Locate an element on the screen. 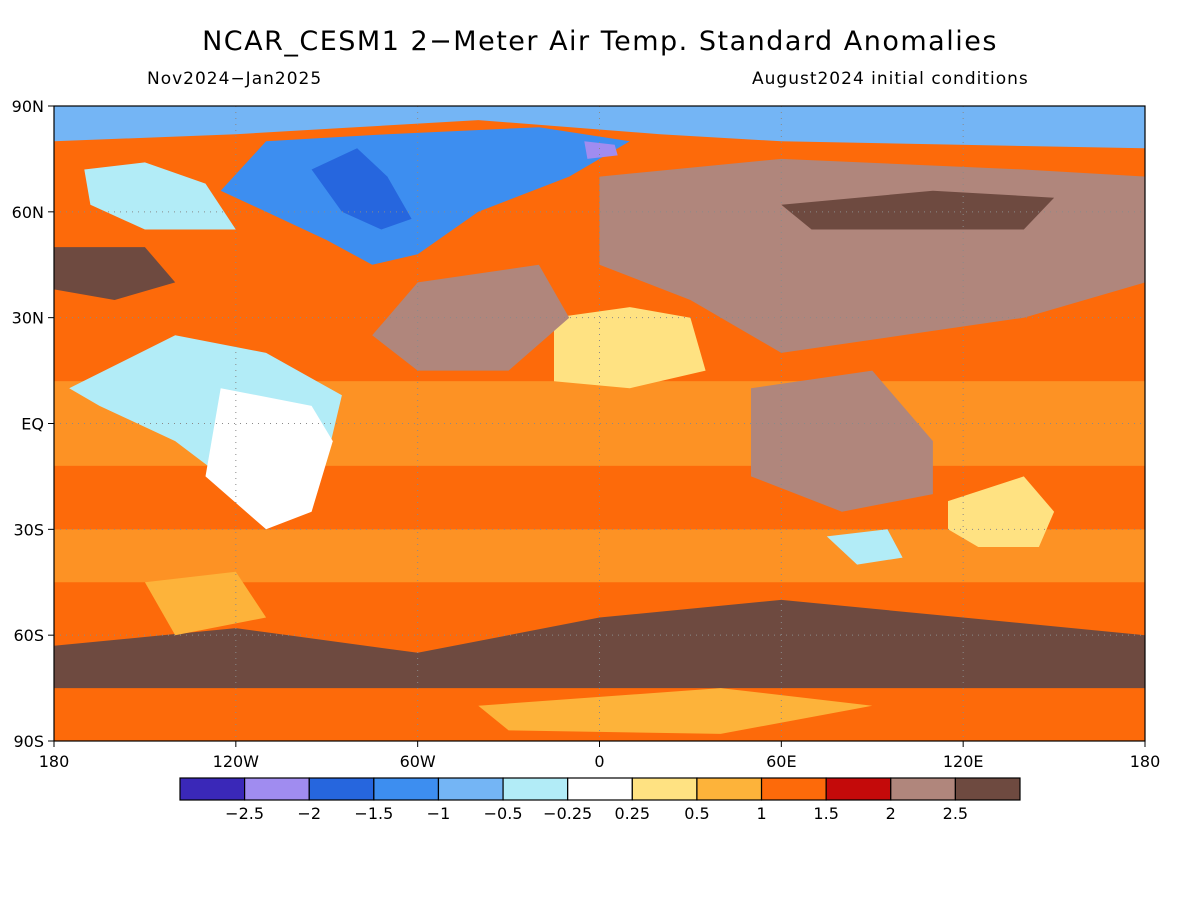  region-greenland-cold-core is located at coordinates (601, 150).